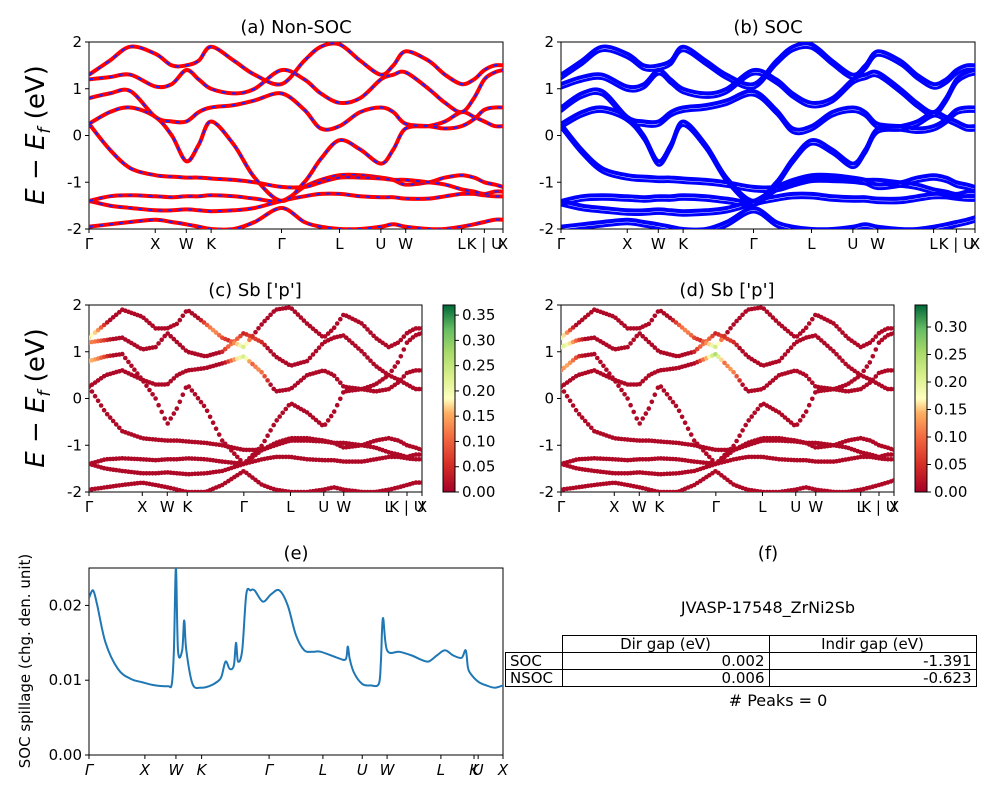 The width and height of the screenshot is (1000, 800). What do you see at coordinates (815, 507) in the screenshot?
I see `xtick-label-d: W` at bounding box center [815, 507].